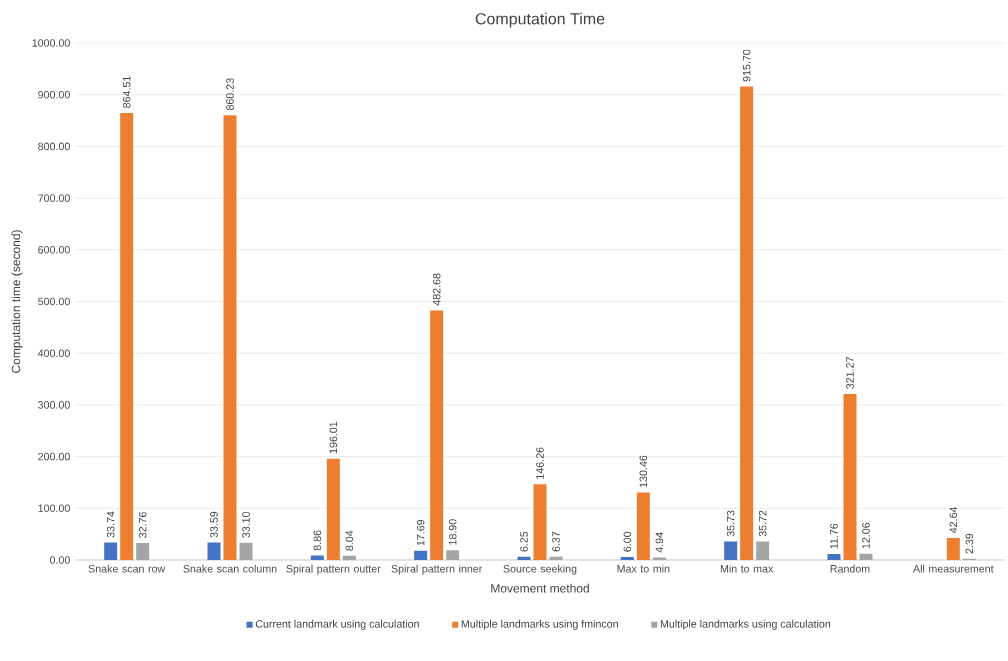  Describe the element at coordinates (333, 437) in the screenshot. I see `data-label: 196.01` at that location.